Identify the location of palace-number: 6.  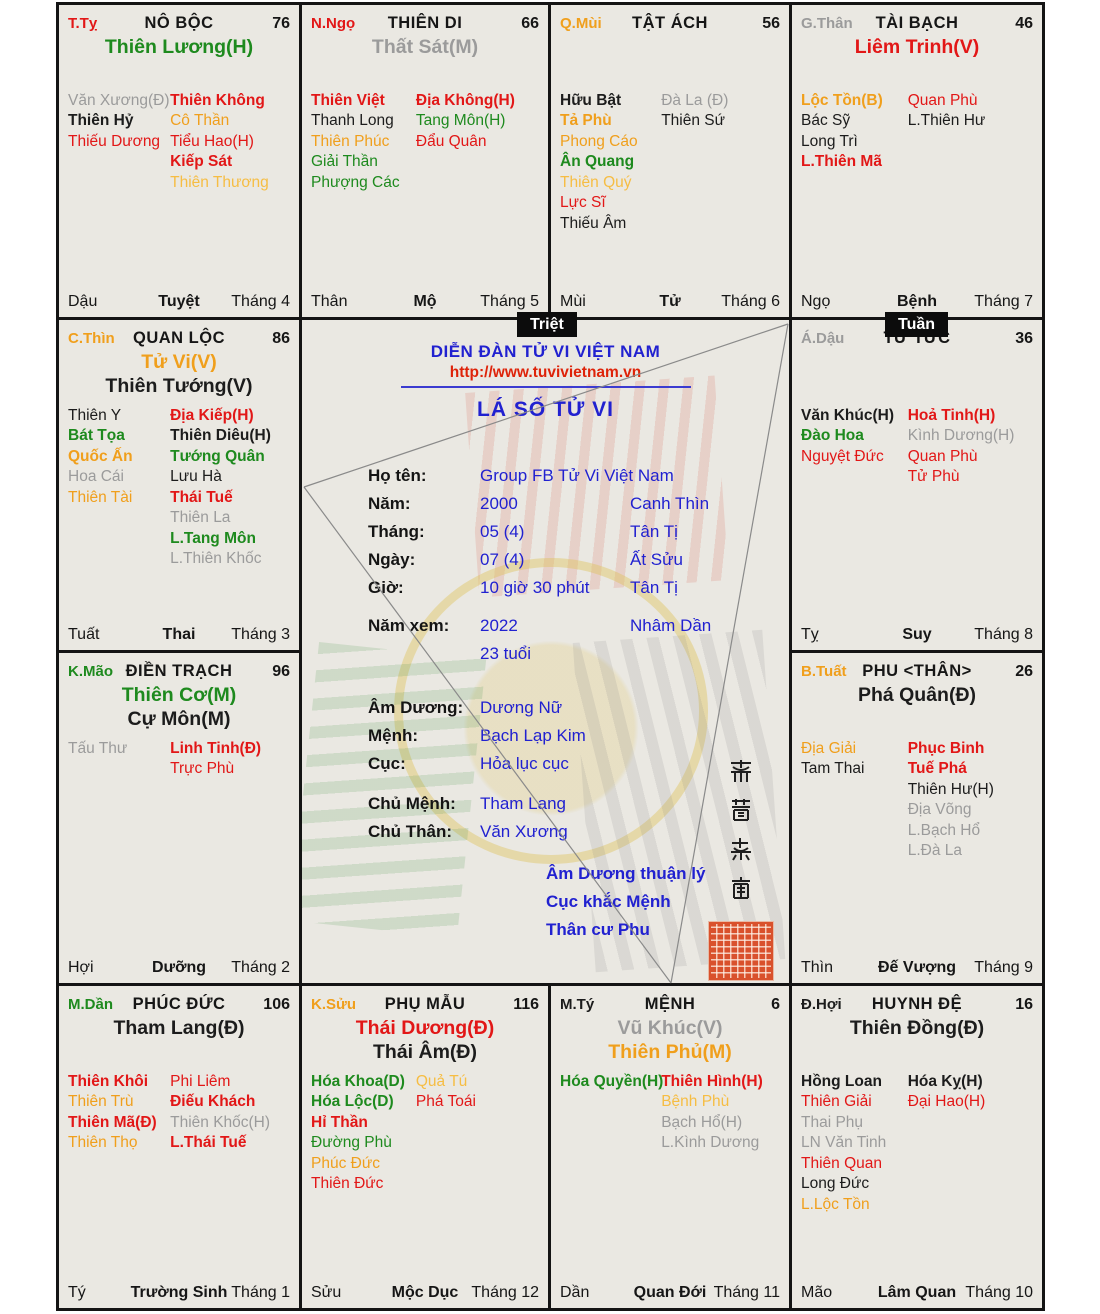
(775, 1004).